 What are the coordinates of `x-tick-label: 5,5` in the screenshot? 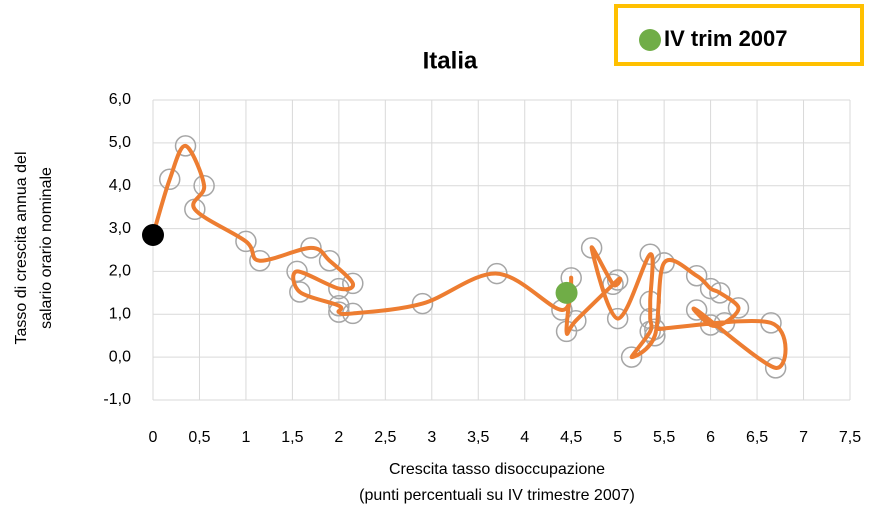 It's located at (664, 437).